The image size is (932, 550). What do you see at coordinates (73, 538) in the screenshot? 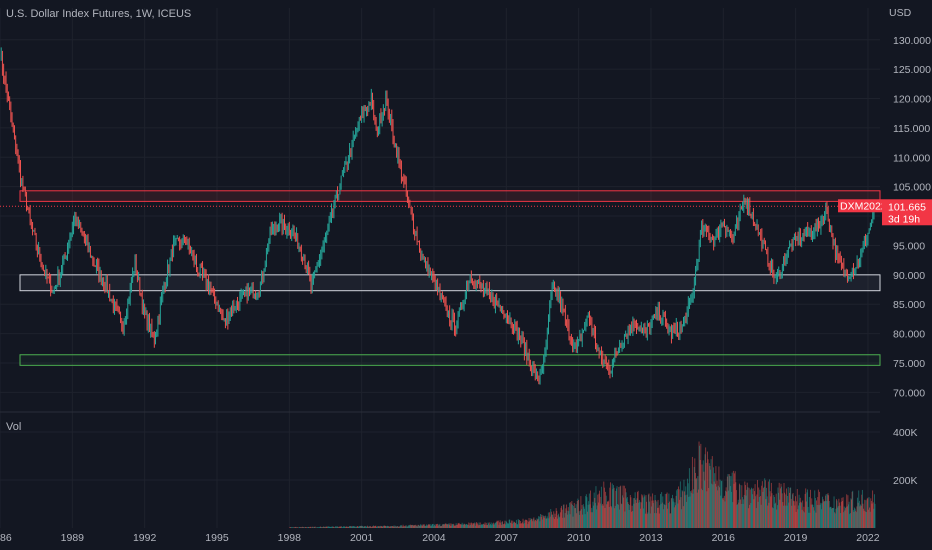
I see `year-tick-label: 1989` at bounding box center [73, 538].